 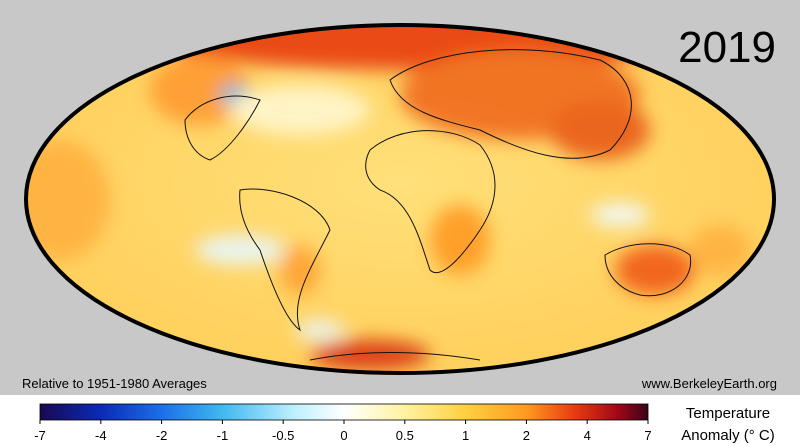 I want to click on colorbar-tick-label: 4, so click(x=587, y=435).